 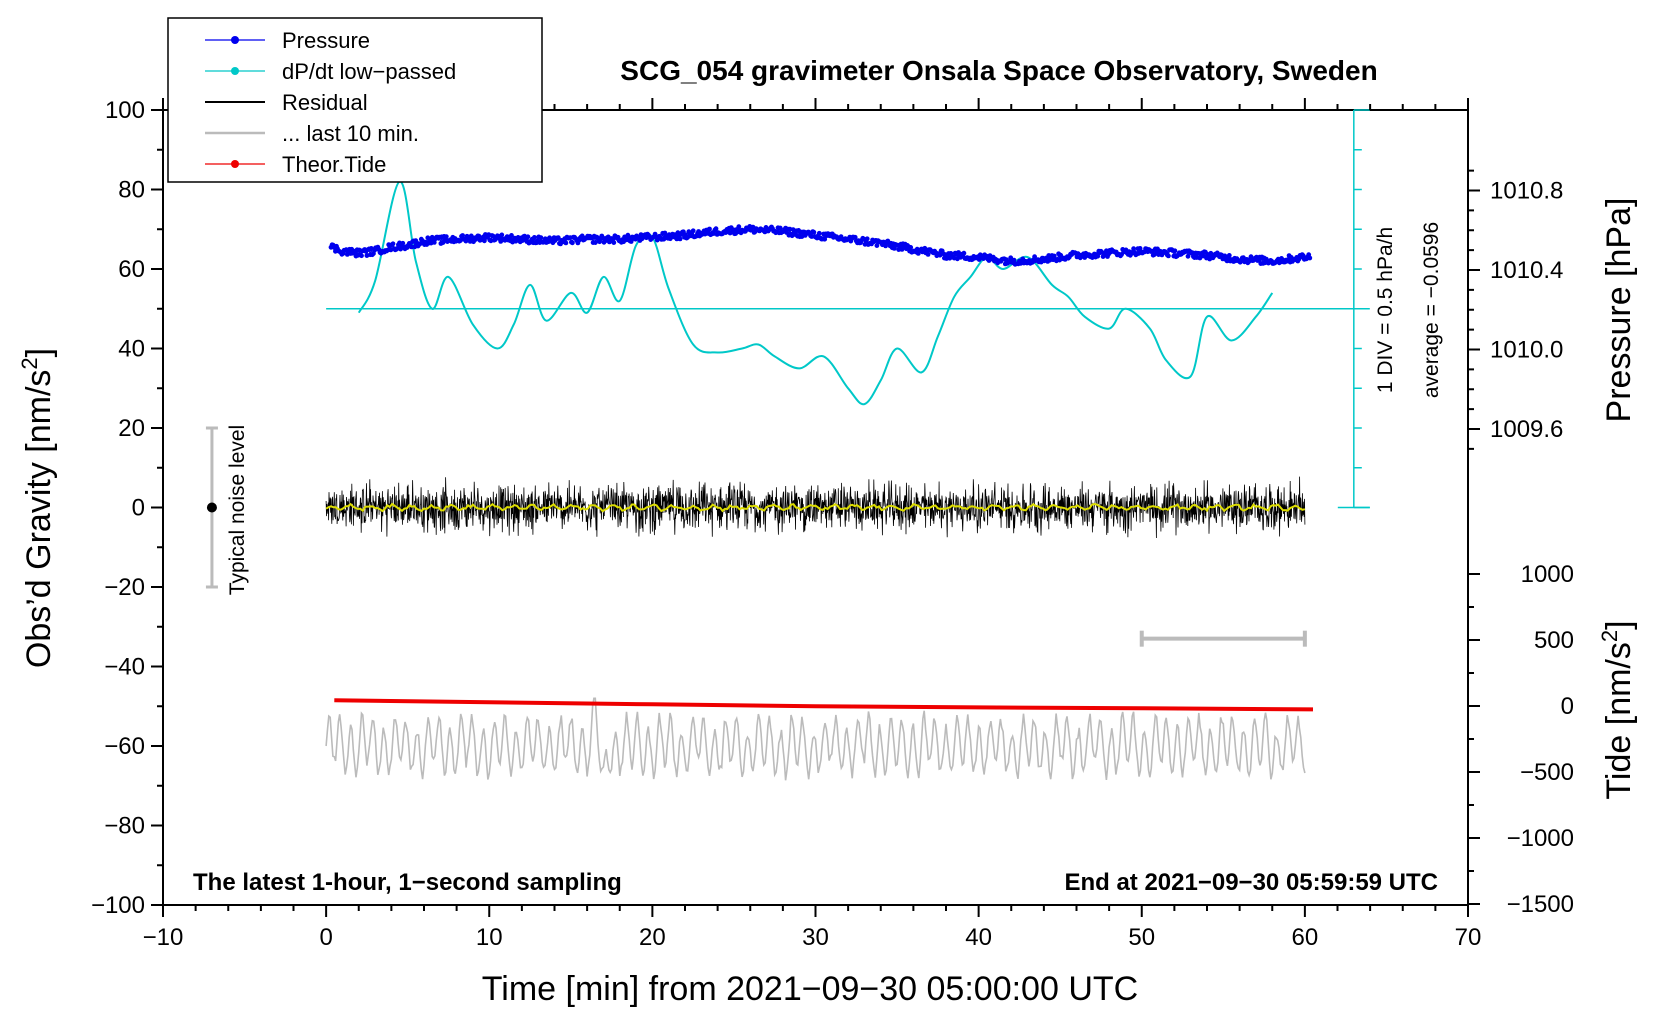 What do you see at coordinates (1526, 270) in the screenshot?
I see `pressure-tick-label: 1010.4` at bounding box center [1526, 270].